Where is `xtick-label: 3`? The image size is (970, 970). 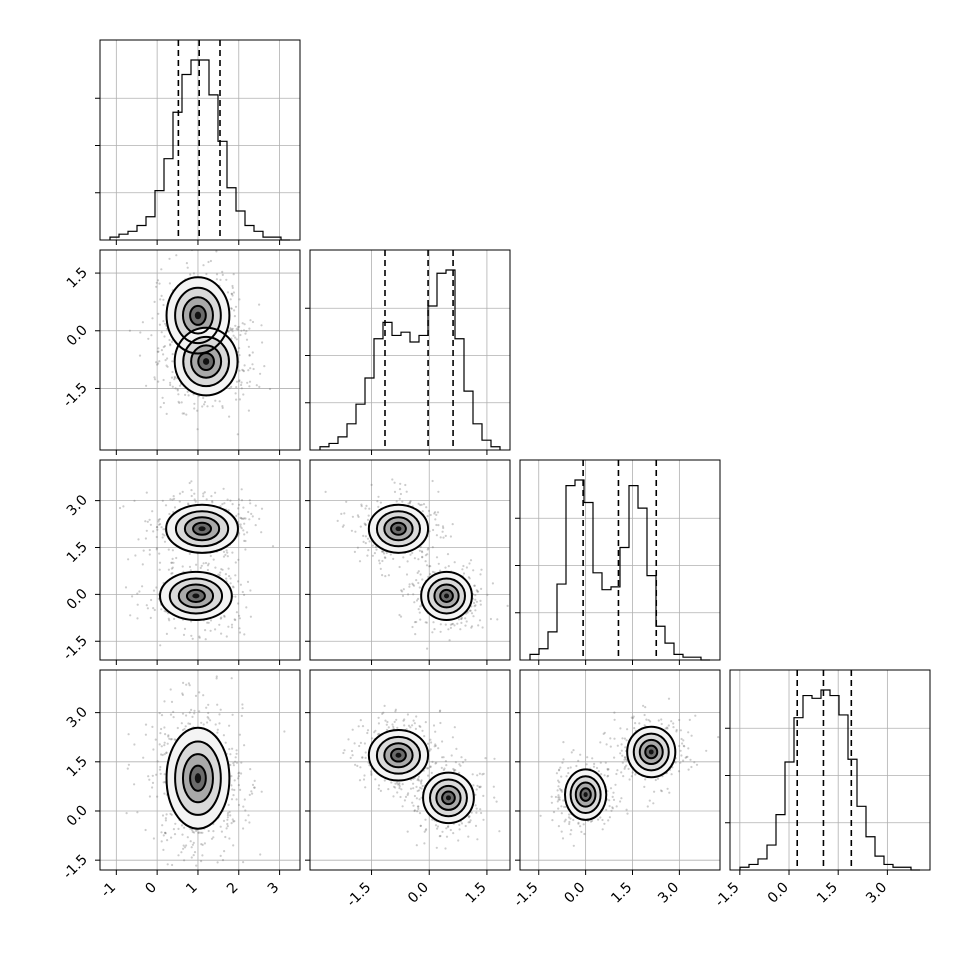
xtick-label: 3 is located at coordinates (274, 889).